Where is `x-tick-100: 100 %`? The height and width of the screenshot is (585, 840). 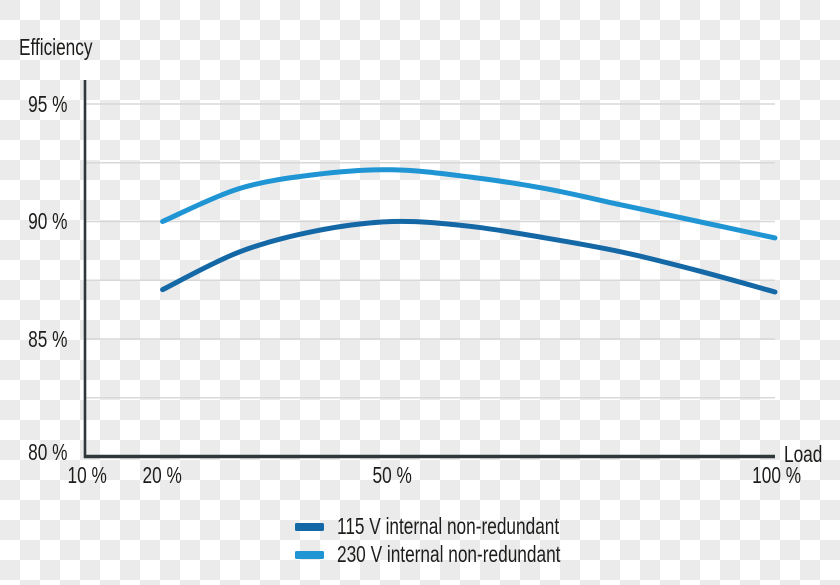
x-tick-100: 100 % is located at coordinates (777, 475).